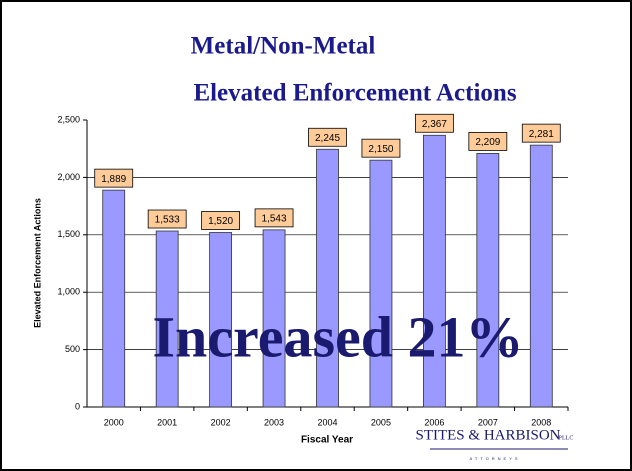 This screenshot has height=471, width=632. I want to click on x-tick-label: 2000, so click(114, 422).